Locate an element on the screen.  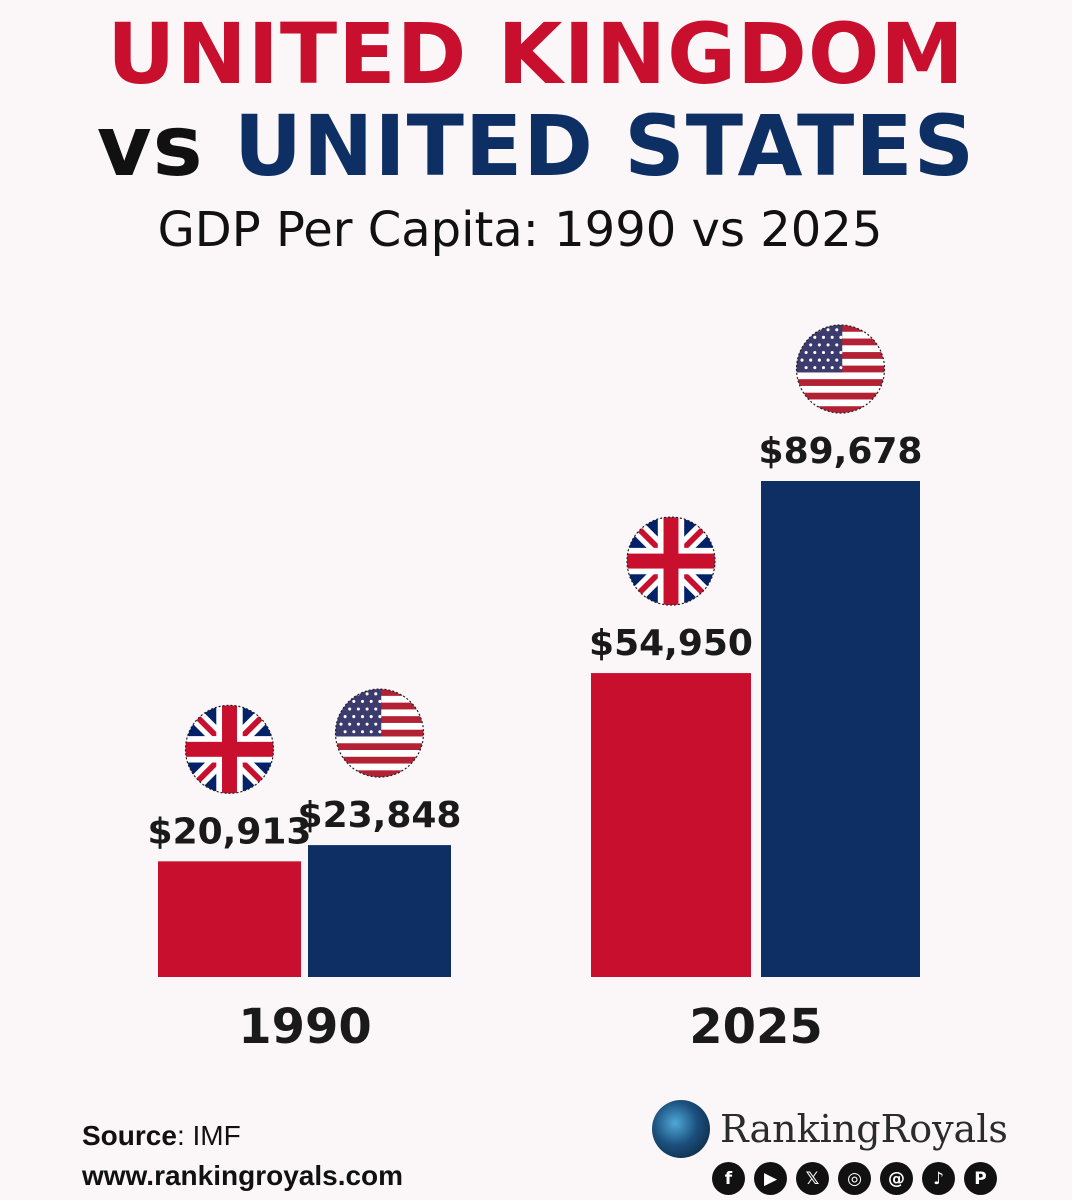
bar-us-2025 is located at coordinates (840, 729).